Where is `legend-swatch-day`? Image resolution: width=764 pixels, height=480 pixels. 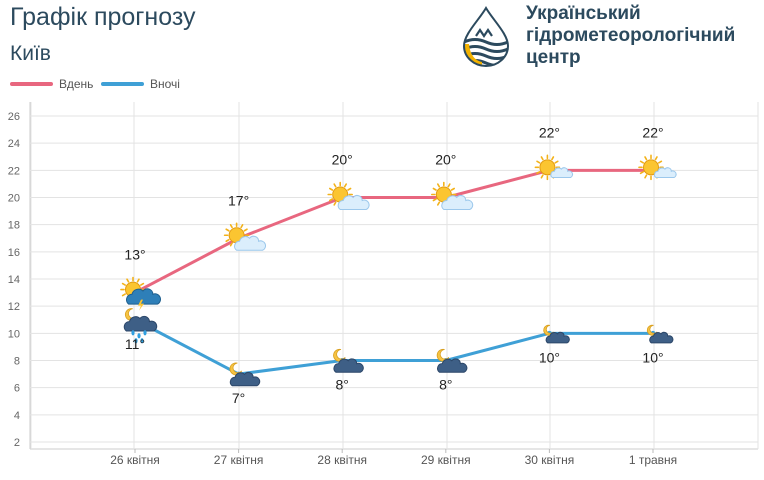
legend-swatch-day is located at coordinates (31, 84).